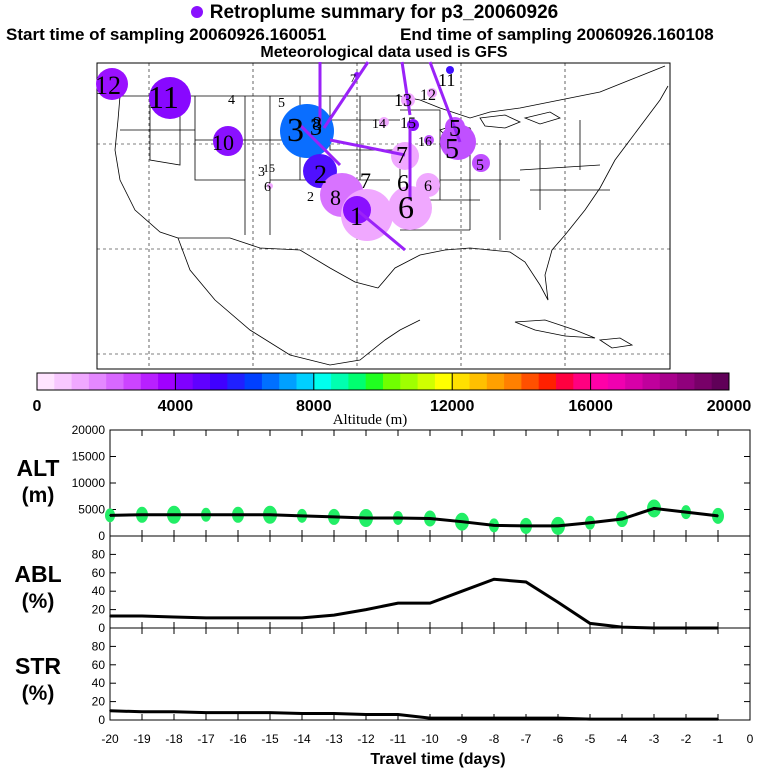 The width and height of the screenshot is (768, 768). I want to click on plume-label: 13, so click(403, 100).